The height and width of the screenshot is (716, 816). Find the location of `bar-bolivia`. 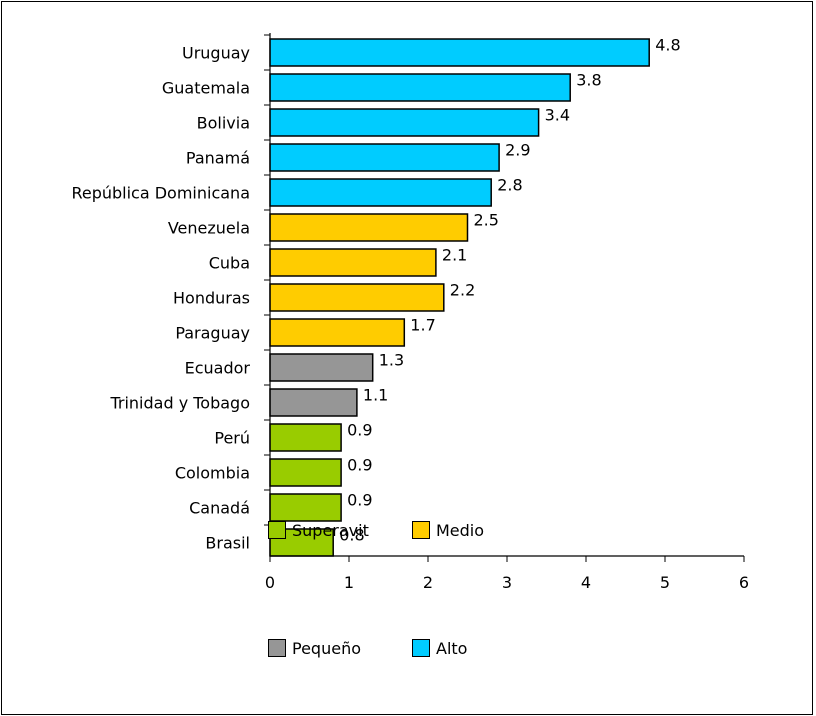

bar-bolivia is located at coordinates (404, 122).